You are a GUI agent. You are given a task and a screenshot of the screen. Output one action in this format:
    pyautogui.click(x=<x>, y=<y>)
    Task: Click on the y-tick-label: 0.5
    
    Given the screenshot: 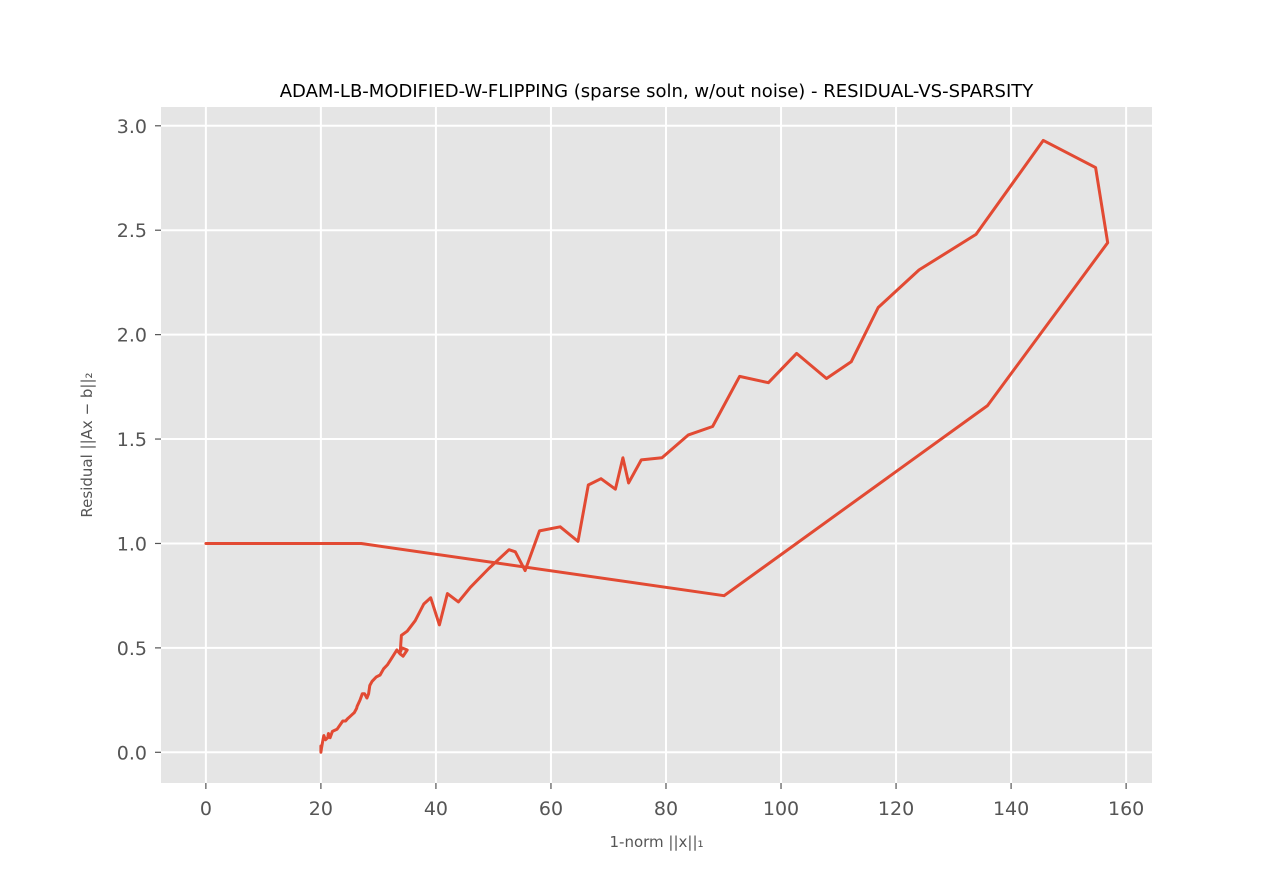 What is the action you would take?
    pyautogui.click(x=132, y=649)
    